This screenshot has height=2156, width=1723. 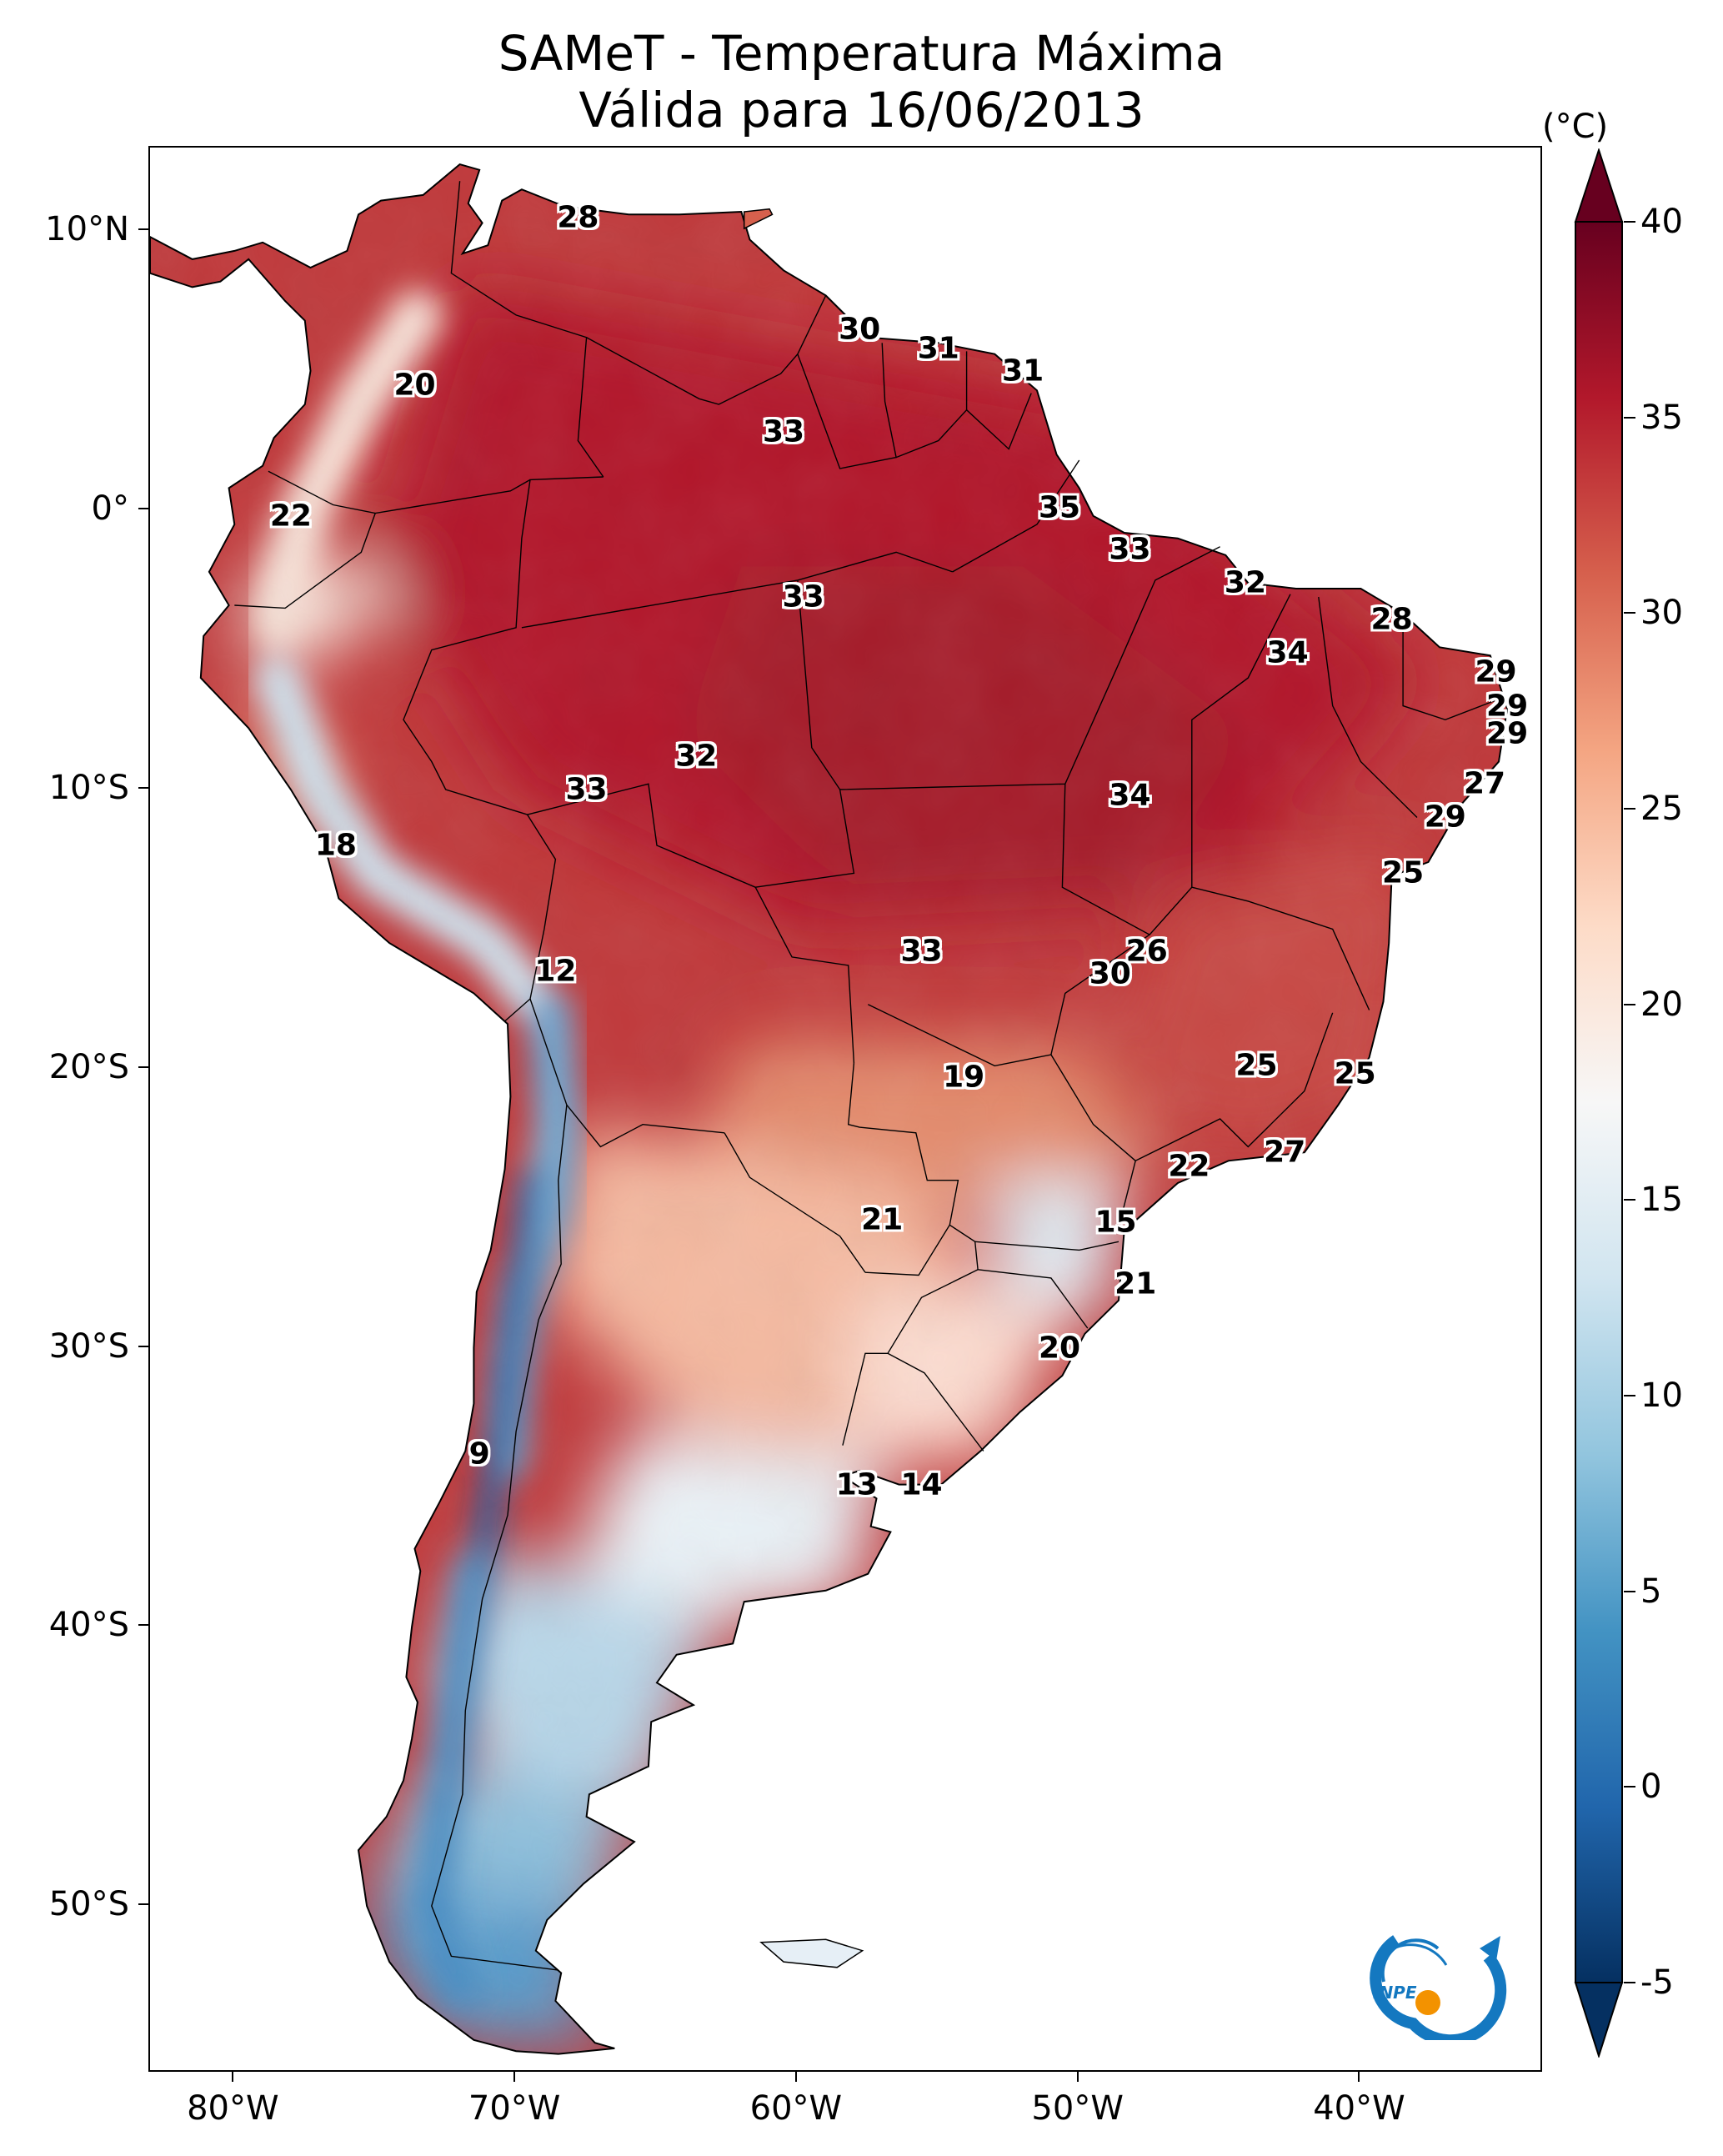 What do you see at coordinates (556, 972) in the screenshot?
I see `contour-label: 12` at bounding box center [556, 972].